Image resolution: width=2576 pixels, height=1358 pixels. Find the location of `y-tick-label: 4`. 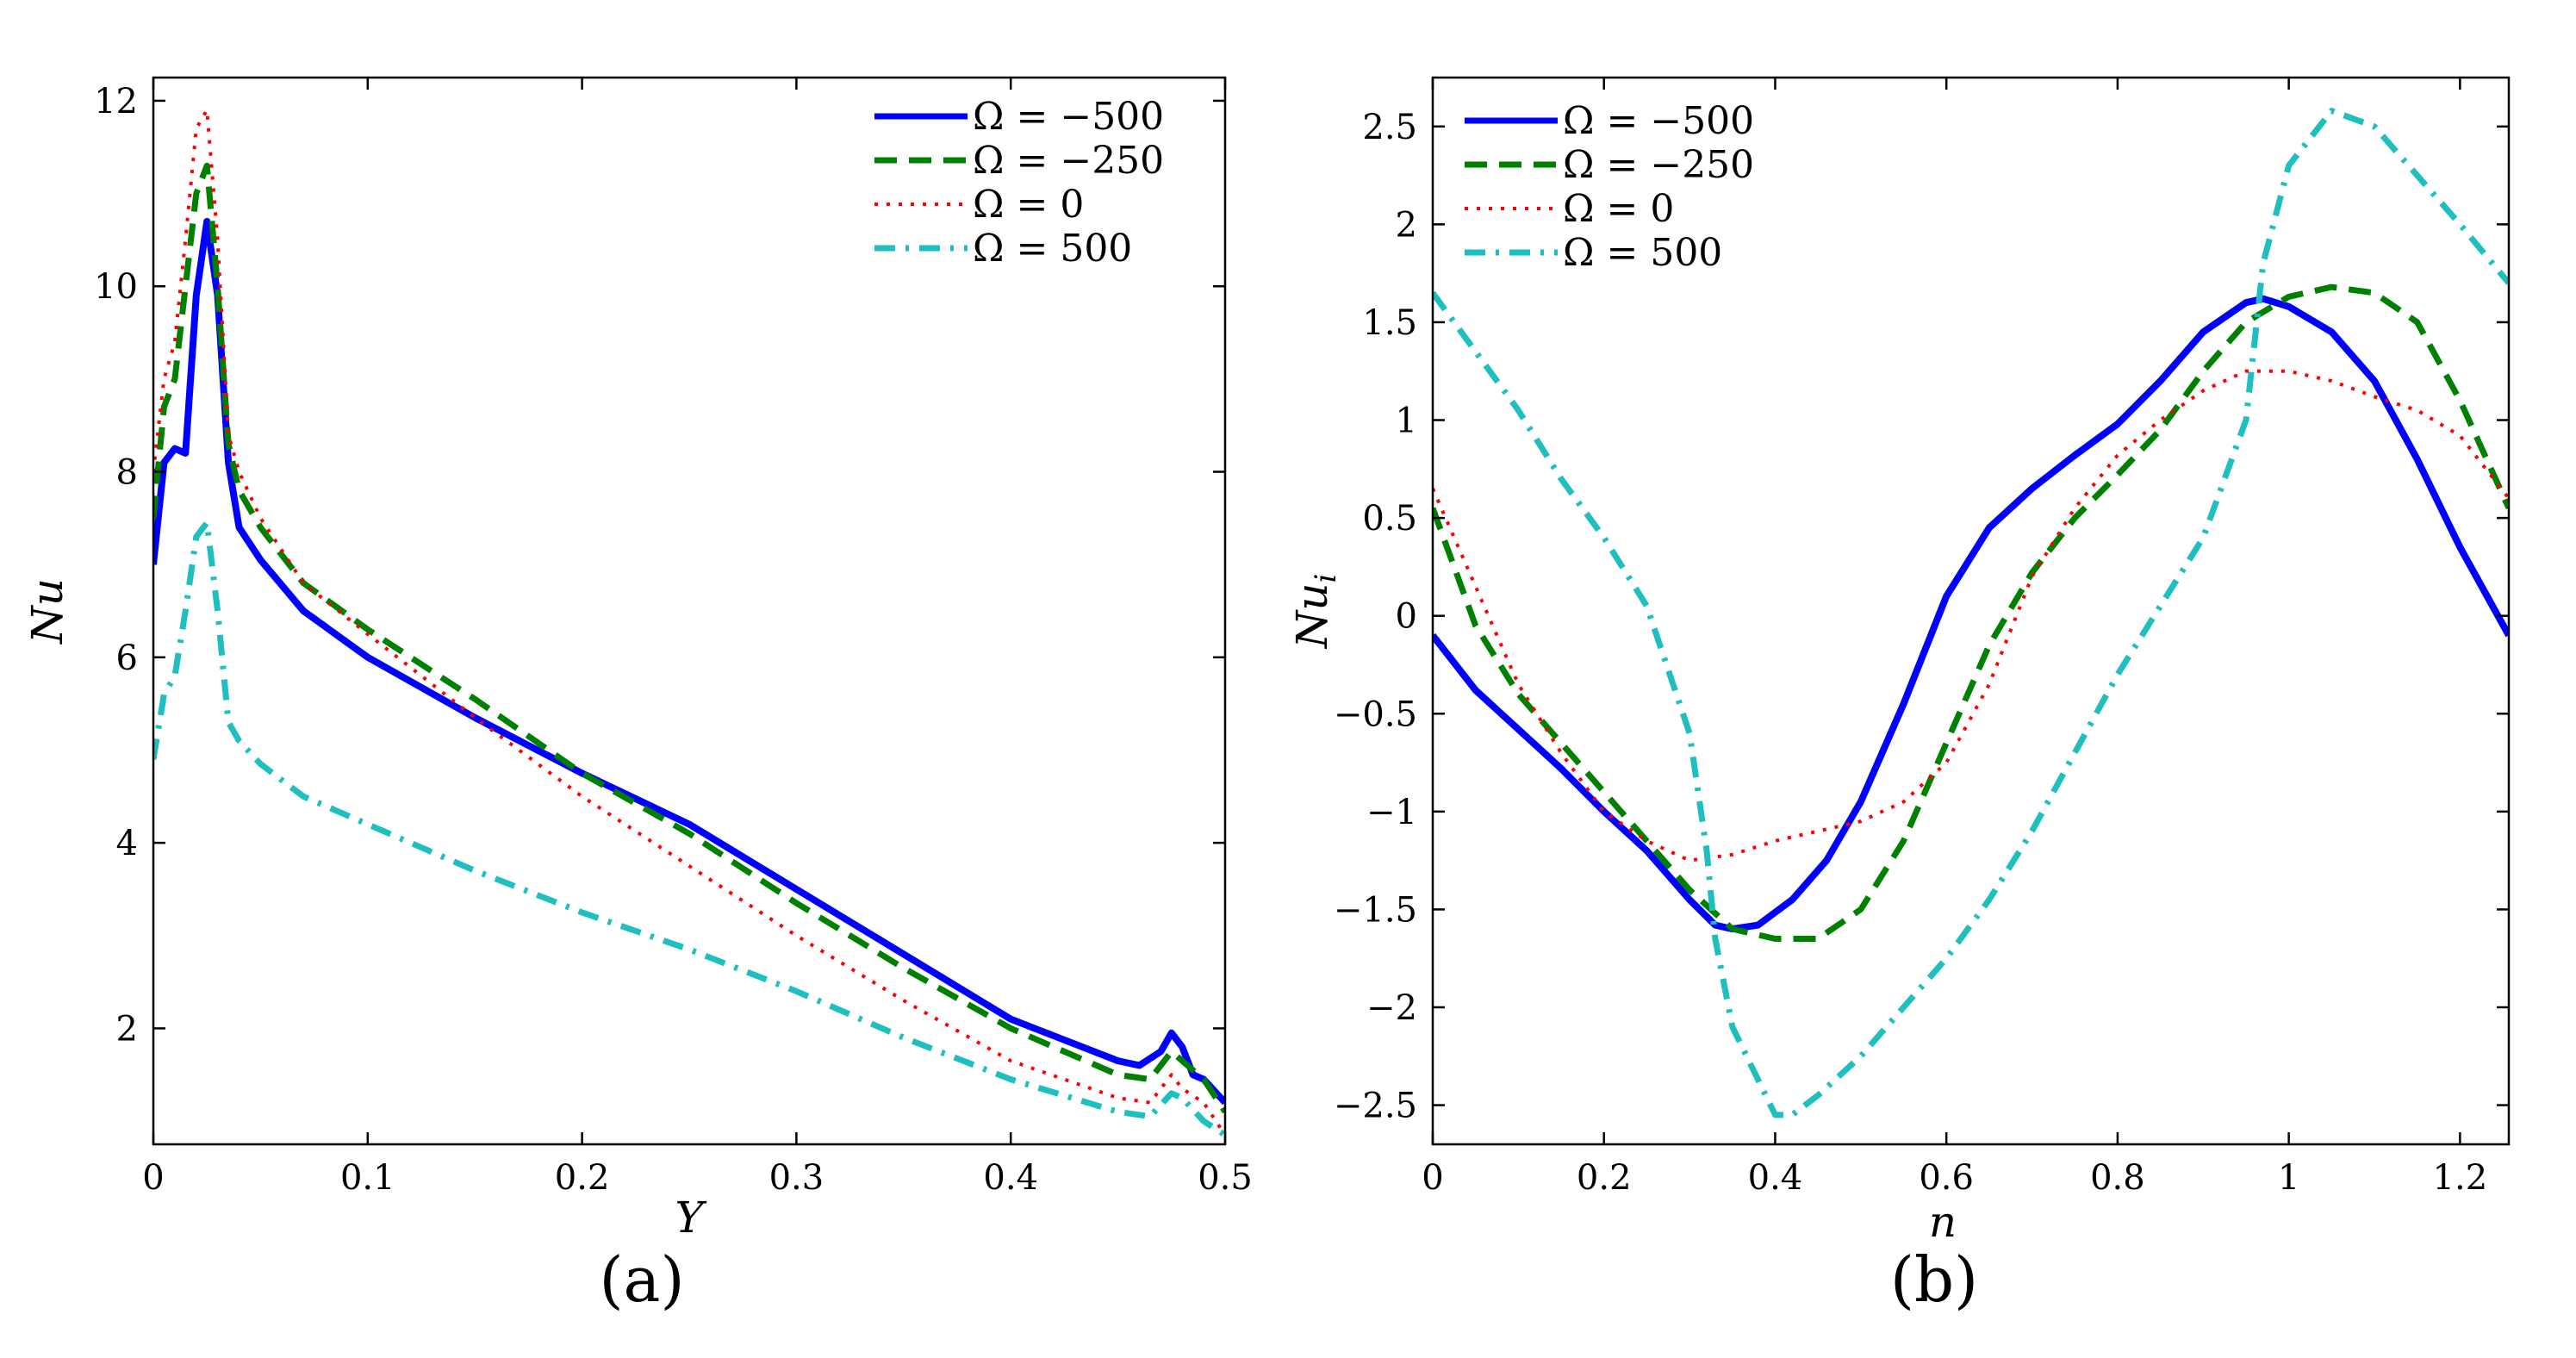

y-tick-label: 4 is located at coordinates (127, 844).